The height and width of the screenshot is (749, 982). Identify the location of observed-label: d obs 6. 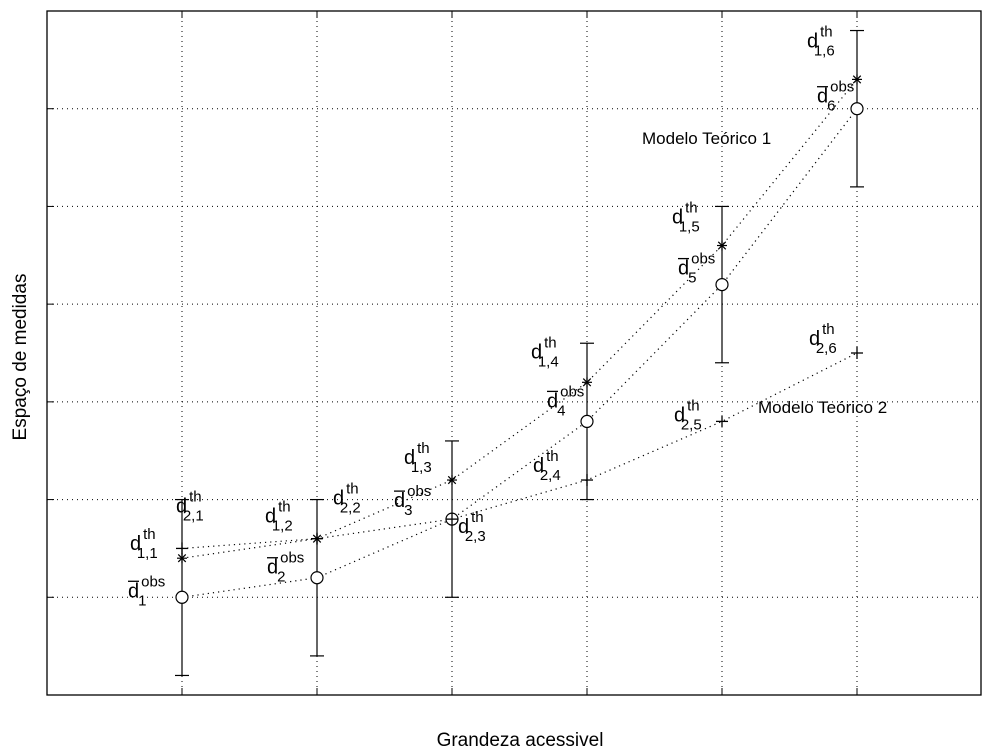
(835, 97).